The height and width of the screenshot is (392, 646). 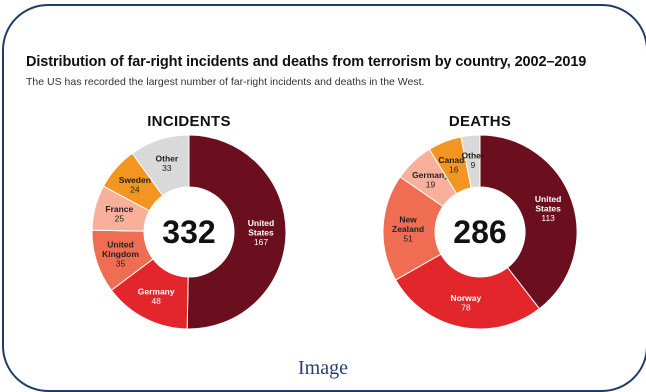 I want to click on slice-name-united-kingdom: United Kingdom, so click(x=120, y=250).